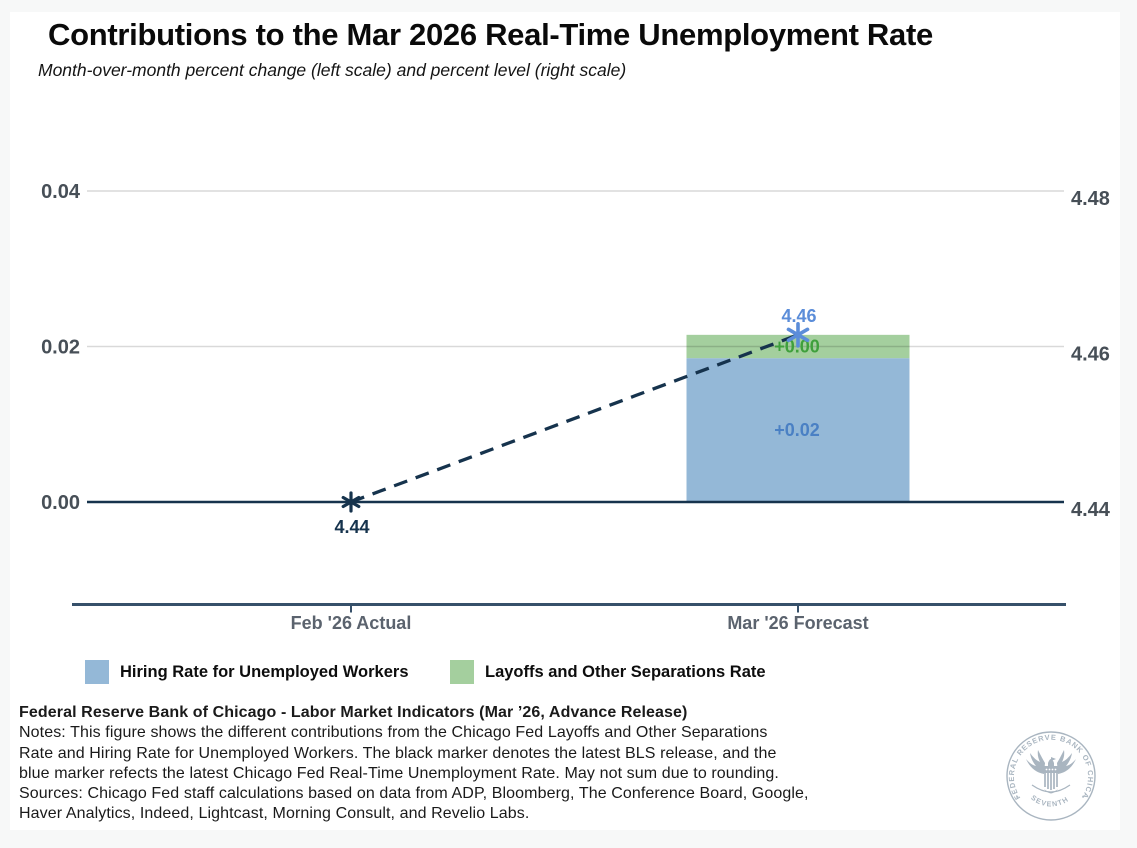 This screenshot has width=1137, height=848. What do you see at coordinates (351, 527) in the screenshot?
I see `marker-value-label: 4.44` at bounding box center [351, 527].